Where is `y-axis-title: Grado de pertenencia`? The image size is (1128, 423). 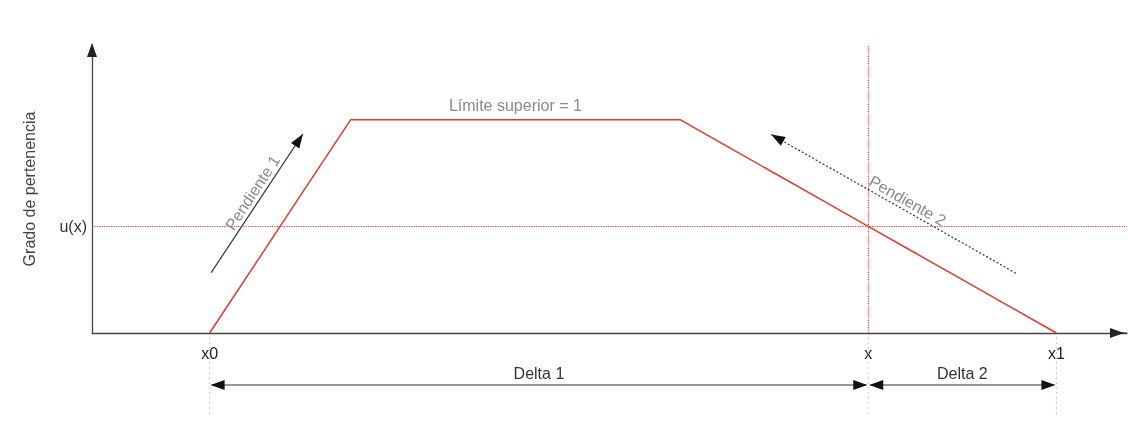 y-axis-title: Grado de pertenencia is located at coordinates (29, 189).